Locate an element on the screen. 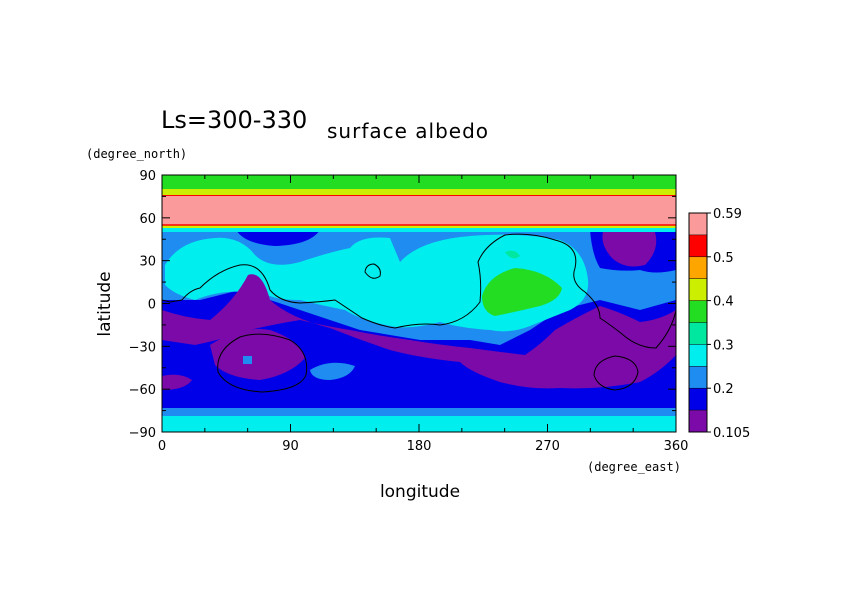  contour-hellas is located at coordinates (262, 363).